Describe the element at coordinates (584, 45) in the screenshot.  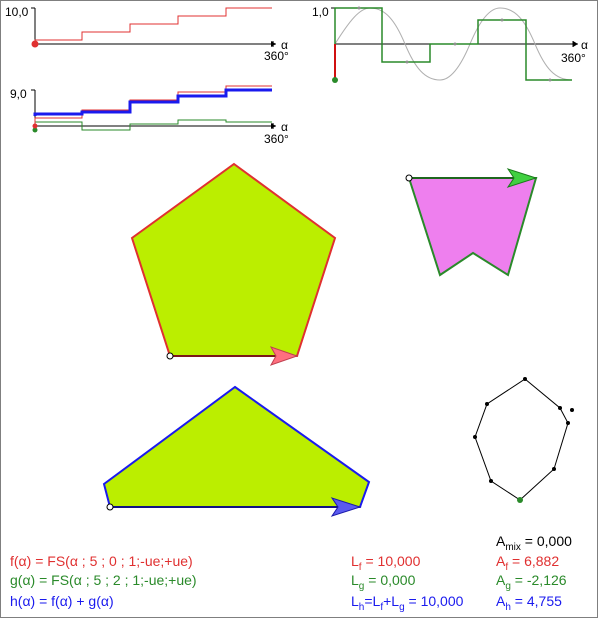
I see `graph-wave-x-label: α` at that location.